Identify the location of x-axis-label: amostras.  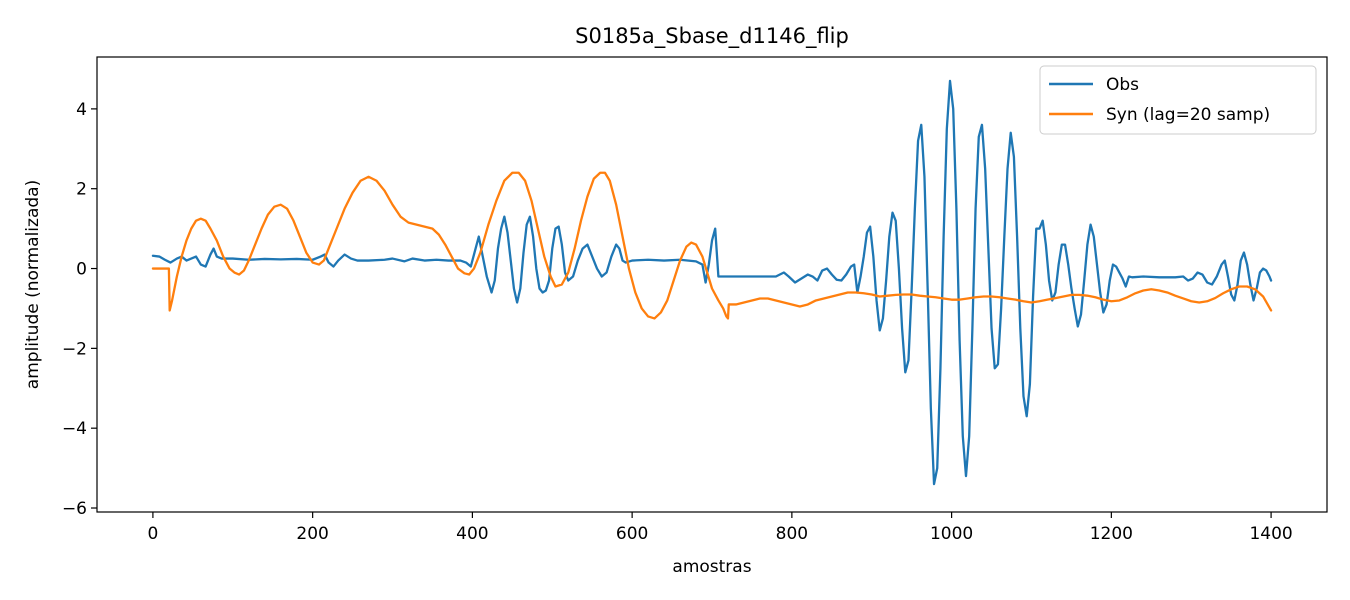
(711, 567).